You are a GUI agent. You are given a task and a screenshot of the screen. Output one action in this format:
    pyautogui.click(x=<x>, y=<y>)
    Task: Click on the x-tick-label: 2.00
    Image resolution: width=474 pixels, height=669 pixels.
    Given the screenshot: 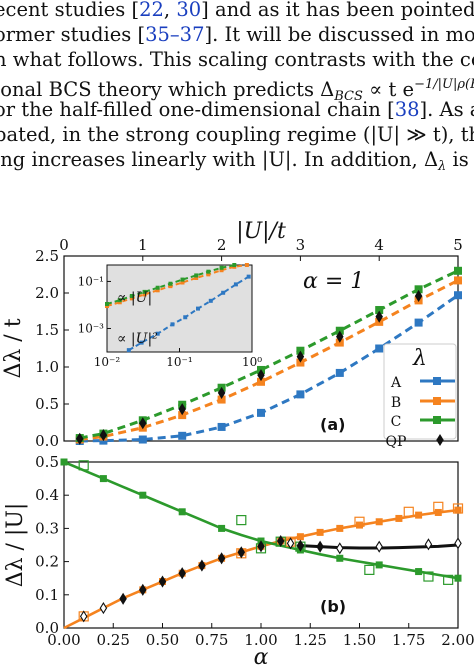 What is the action you would take?
    pyautogui.click(x=457, y=640)
    